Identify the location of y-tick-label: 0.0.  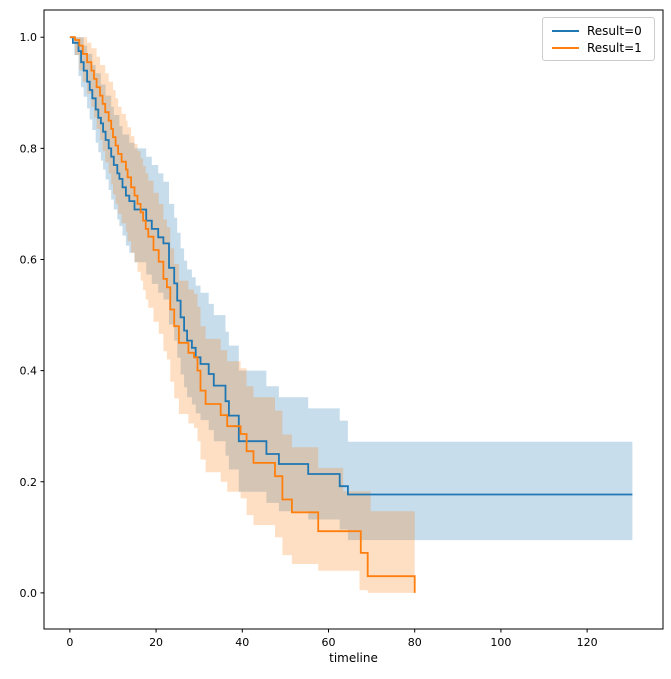
(29, 593).